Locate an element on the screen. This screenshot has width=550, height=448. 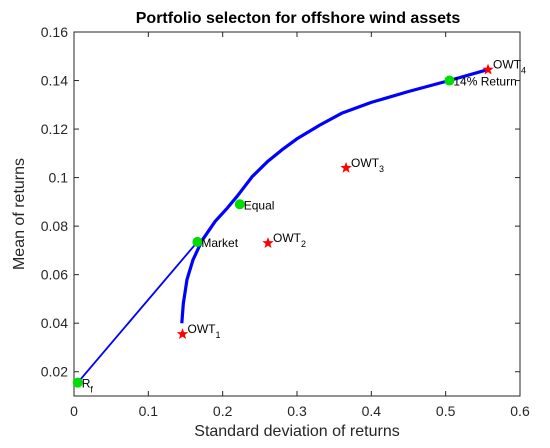
y-tick-label: 0.02 is located at coordinates (54, 372).